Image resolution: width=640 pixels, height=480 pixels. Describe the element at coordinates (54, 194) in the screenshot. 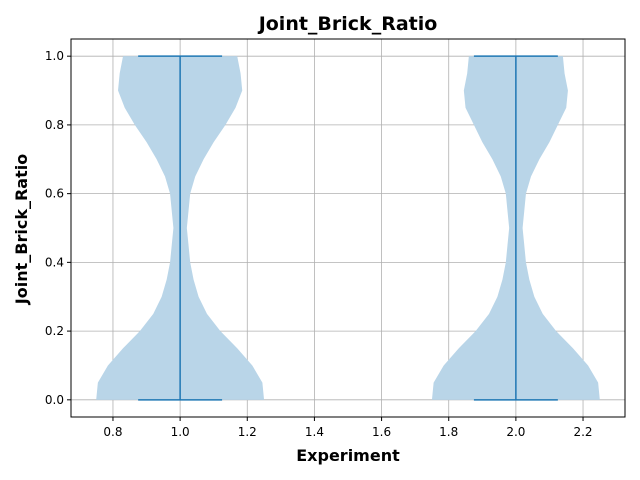

I see `y-tick-label: 0.6` at that location.